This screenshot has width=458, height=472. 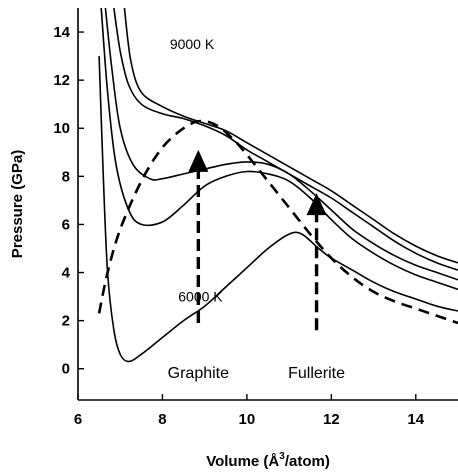 I want to click on y-tick-label: 8, so click(x=66, y=176).